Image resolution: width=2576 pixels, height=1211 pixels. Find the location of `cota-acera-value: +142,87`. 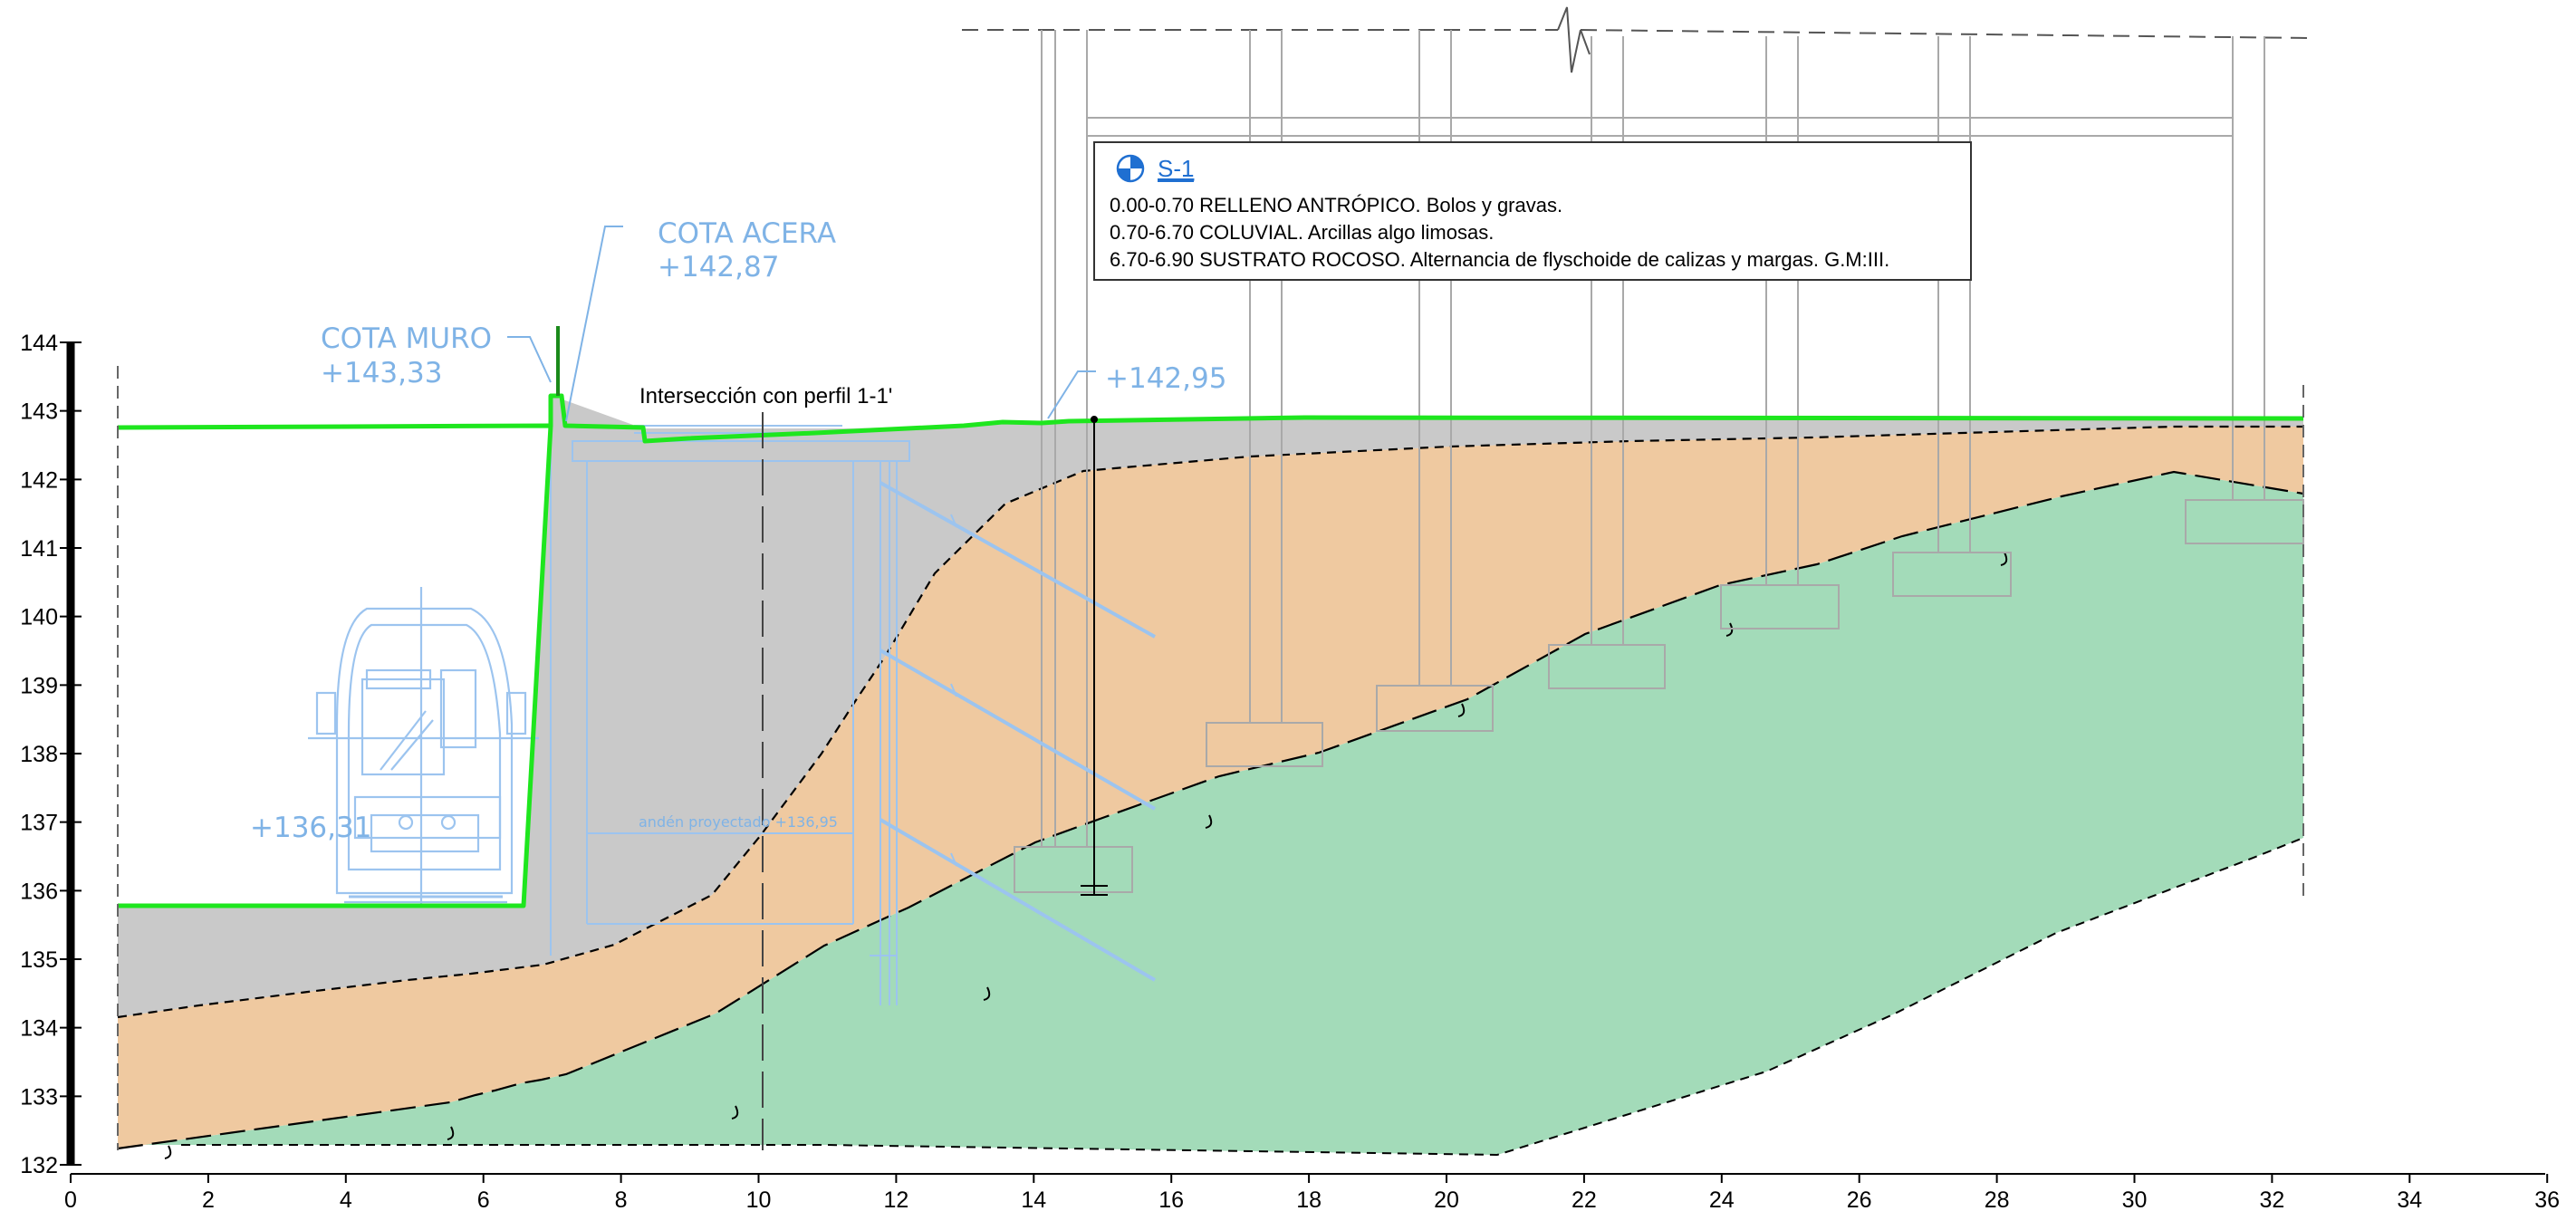

cota-acera-value: +142,87 is located at coordinates (718, 267).